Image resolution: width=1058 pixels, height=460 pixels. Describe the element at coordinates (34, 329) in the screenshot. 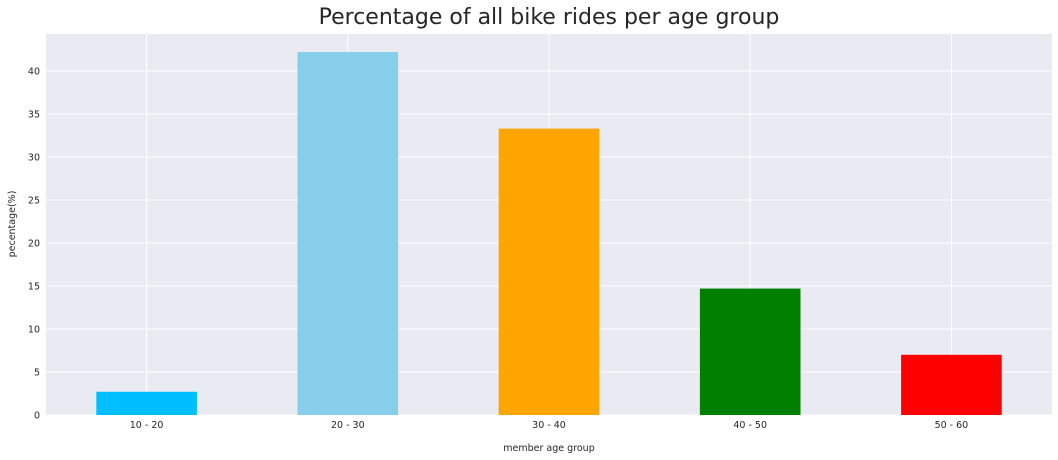

I see `y-tick-label: 10` at that location.